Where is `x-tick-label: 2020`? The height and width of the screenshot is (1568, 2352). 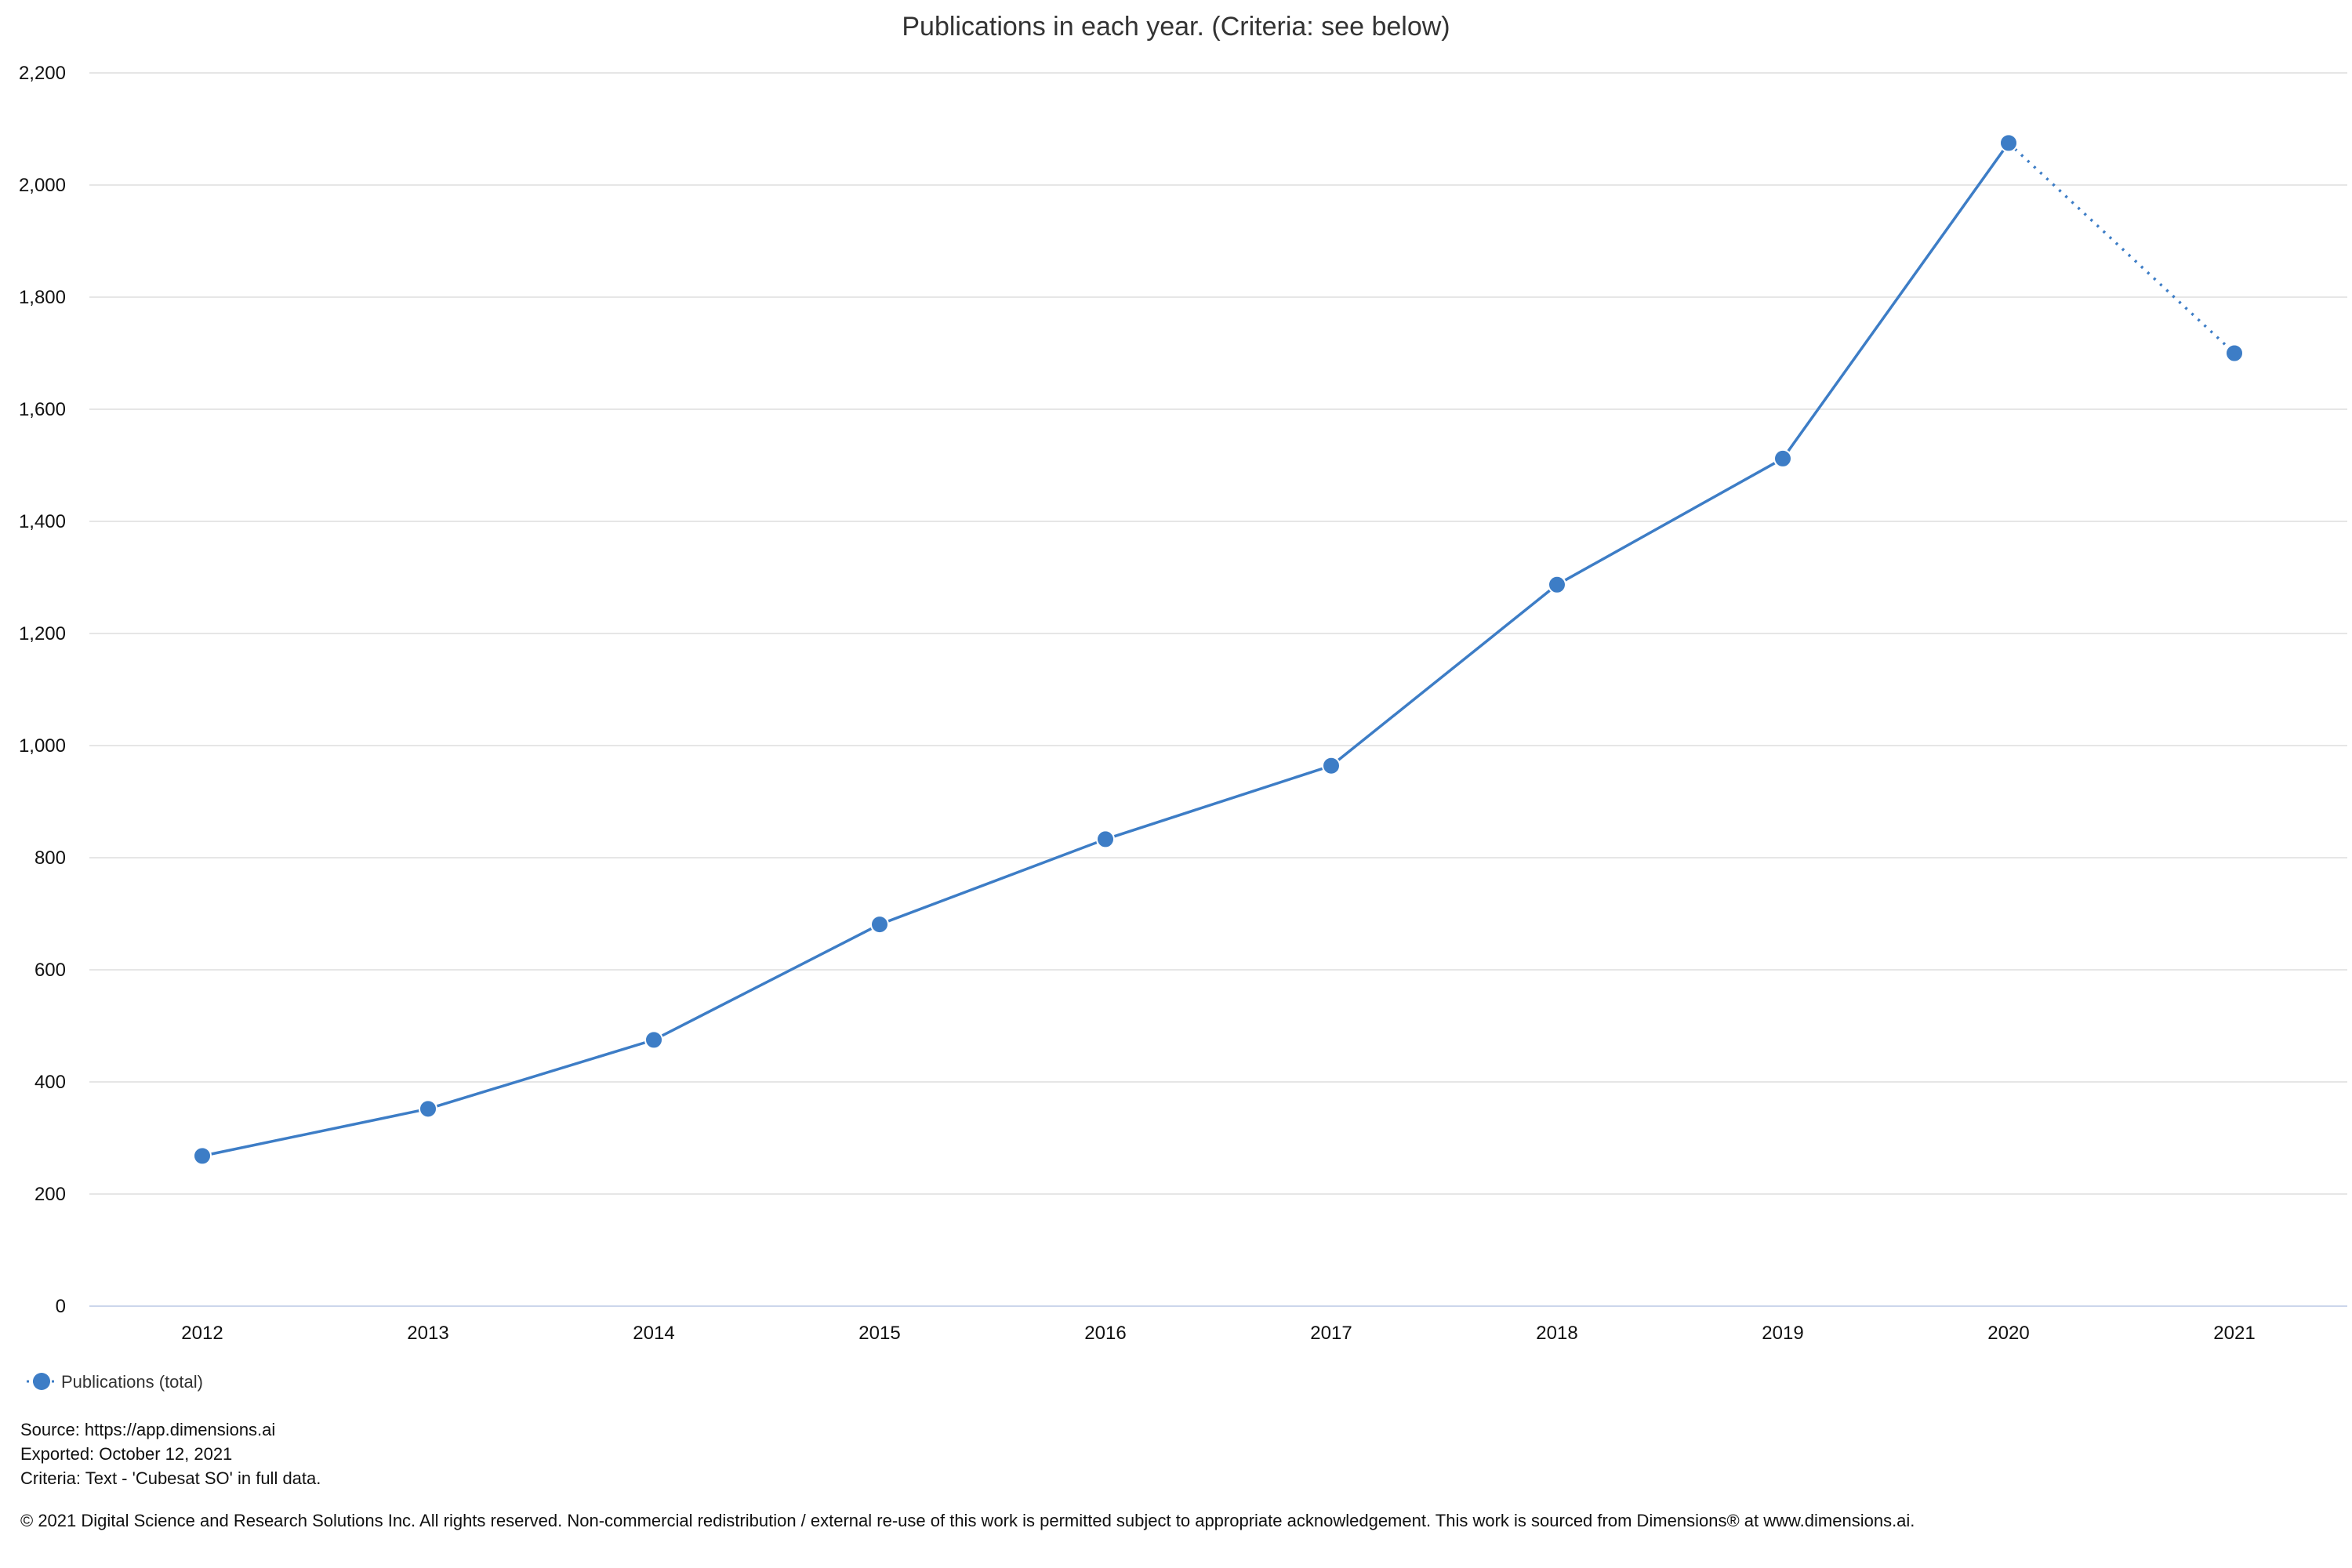
x-tick-label: 2020 is located at coordinates (2008, 1333).